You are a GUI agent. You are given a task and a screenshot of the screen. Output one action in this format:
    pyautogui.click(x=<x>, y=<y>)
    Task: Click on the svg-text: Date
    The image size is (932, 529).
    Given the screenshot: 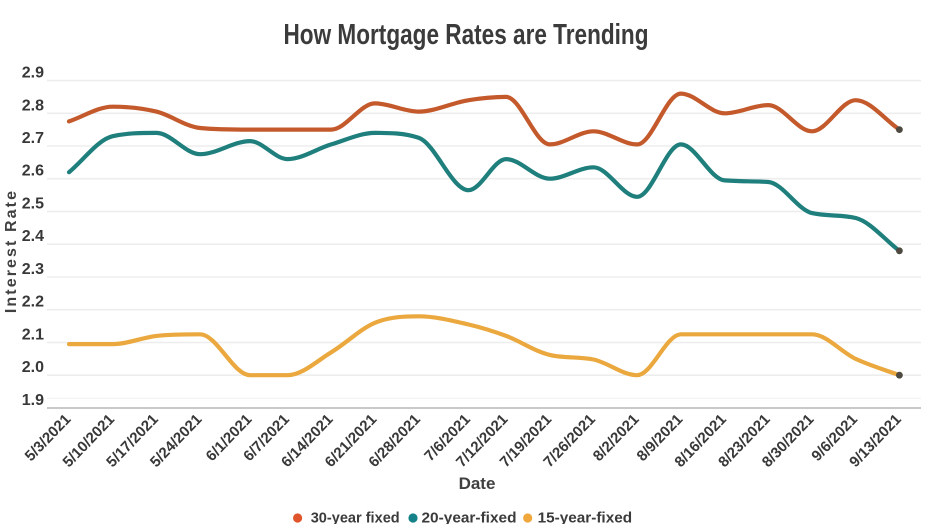 What is the action you would take?
    pyautogui.click(x=477, y=483)
    